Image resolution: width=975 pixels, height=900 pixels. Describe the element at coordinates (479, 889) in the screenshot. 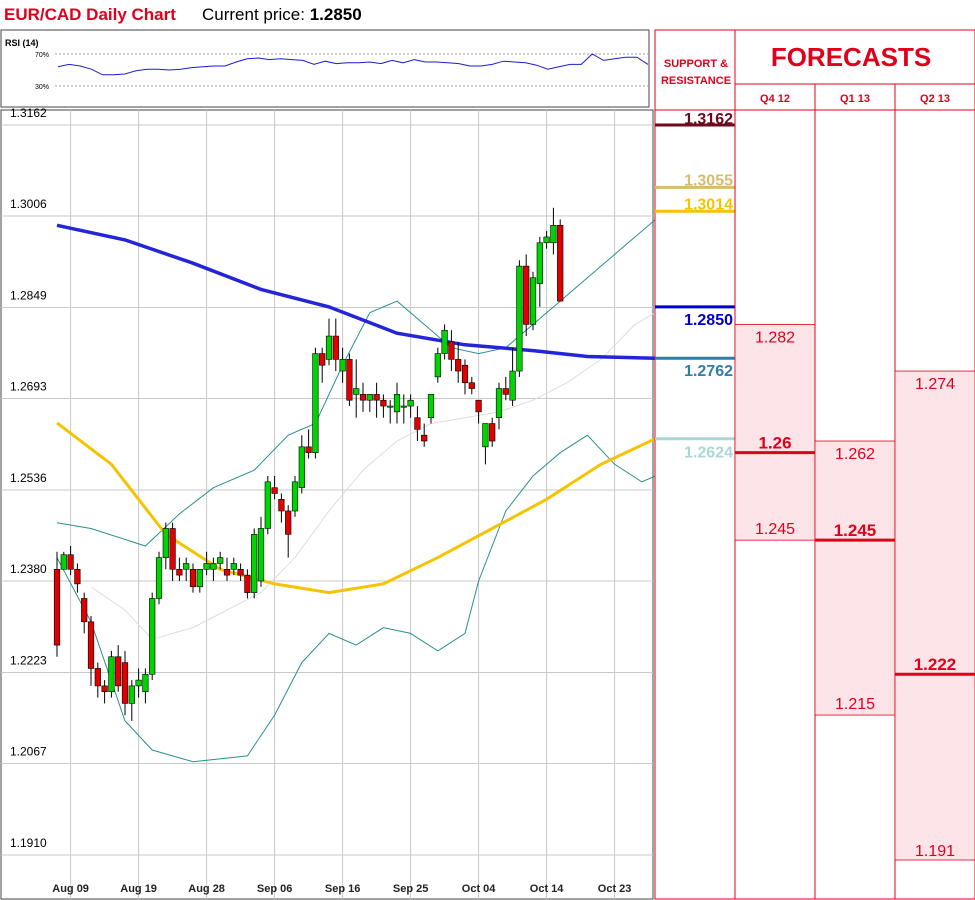

I see `x-tick-label: Oct 04` at that location.